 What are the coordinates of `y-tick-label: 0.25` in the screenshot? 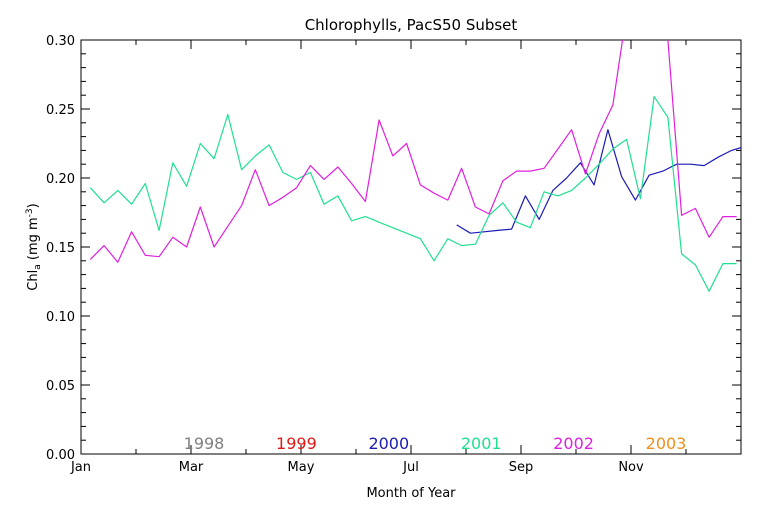 It's located at (60, 110).